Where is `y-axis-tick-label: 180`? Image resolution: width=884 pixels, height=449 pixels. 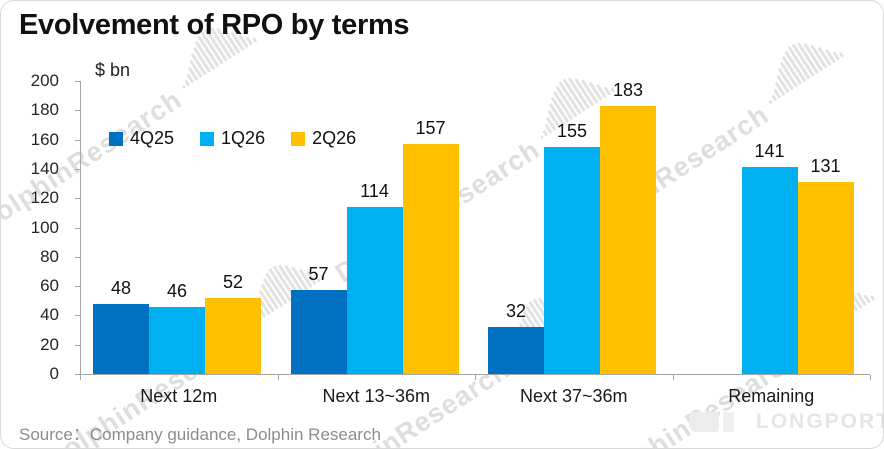 y-axis-tick-label: 180 is located at coordinates (44, 110).